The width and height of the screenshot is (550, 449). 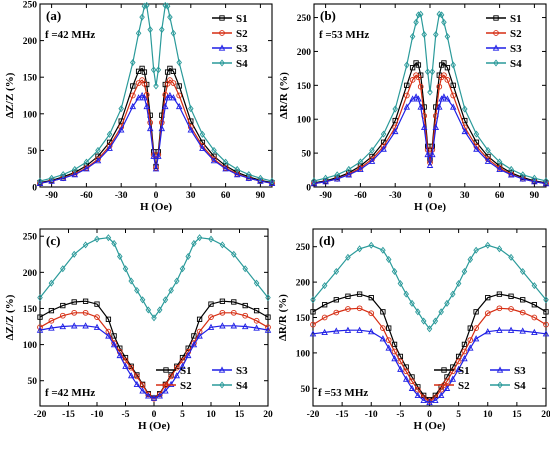 I want to click on y-axis-title: ΔZ/Z (%), so click(x=10, y=317).